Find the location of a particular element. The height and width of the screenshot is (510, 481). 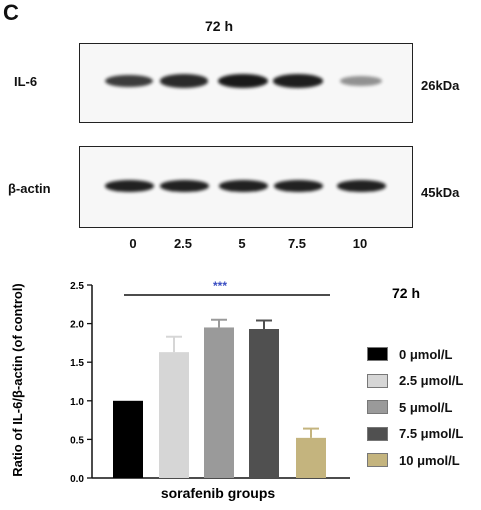

legend-label: 7.5 μmol/L is located at coordinates (431, 434).